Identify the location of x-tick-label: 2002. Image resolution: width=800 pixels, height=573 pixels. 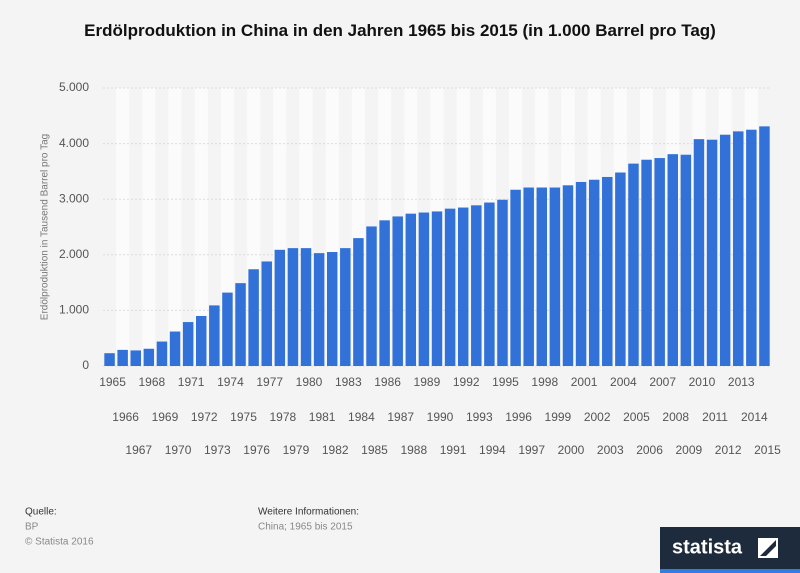
(597, 417).